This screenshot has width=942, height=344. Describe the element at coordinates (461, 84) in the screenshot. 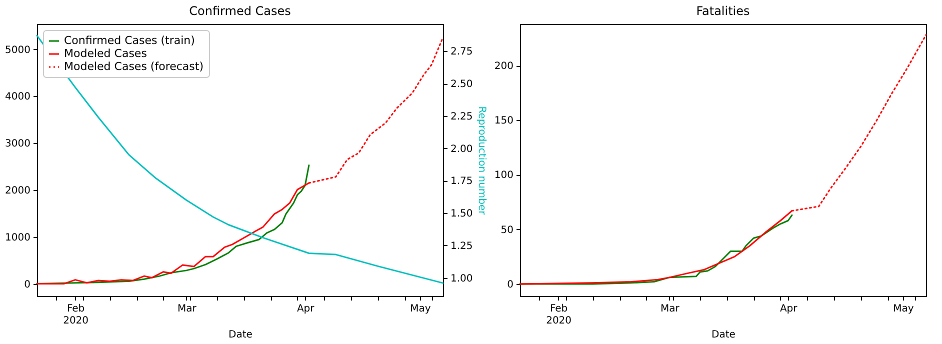

I see `y2-tick-label: 2.50` at that location.